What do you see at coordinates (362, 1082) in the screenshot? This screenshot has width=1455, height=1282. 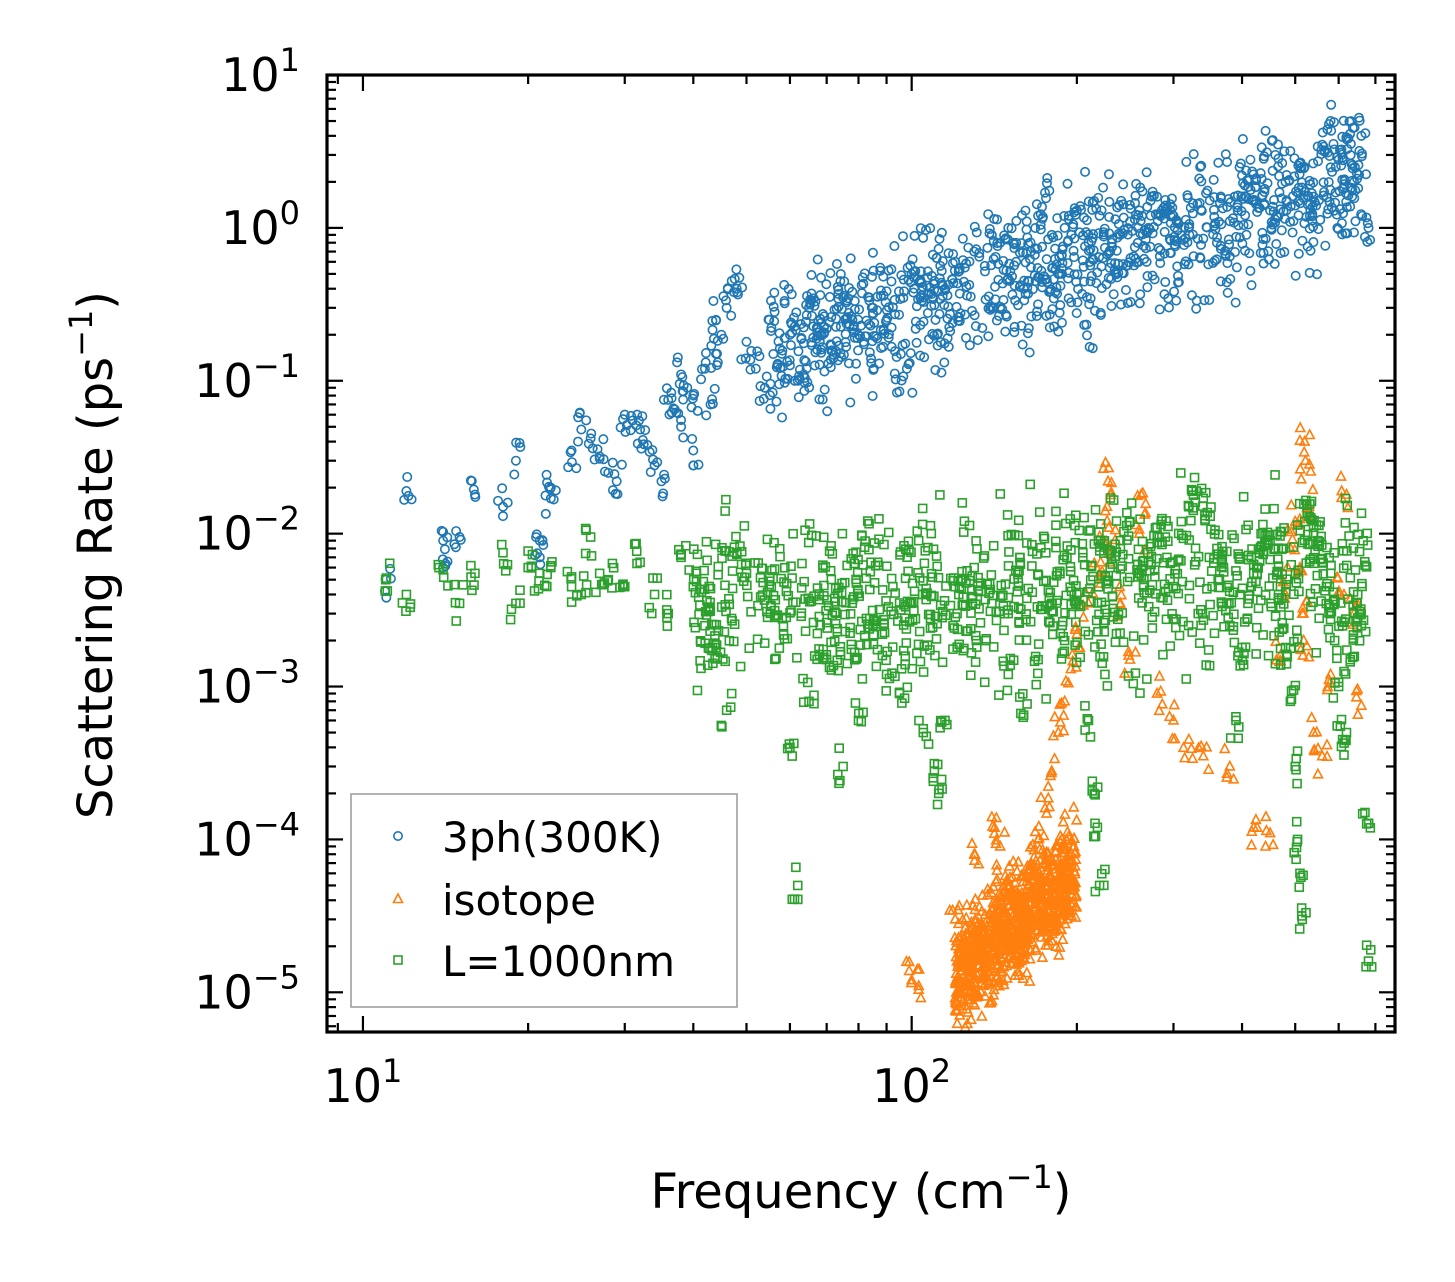 I see `x-tick-label: 101` at bounding box center [362, 1082].